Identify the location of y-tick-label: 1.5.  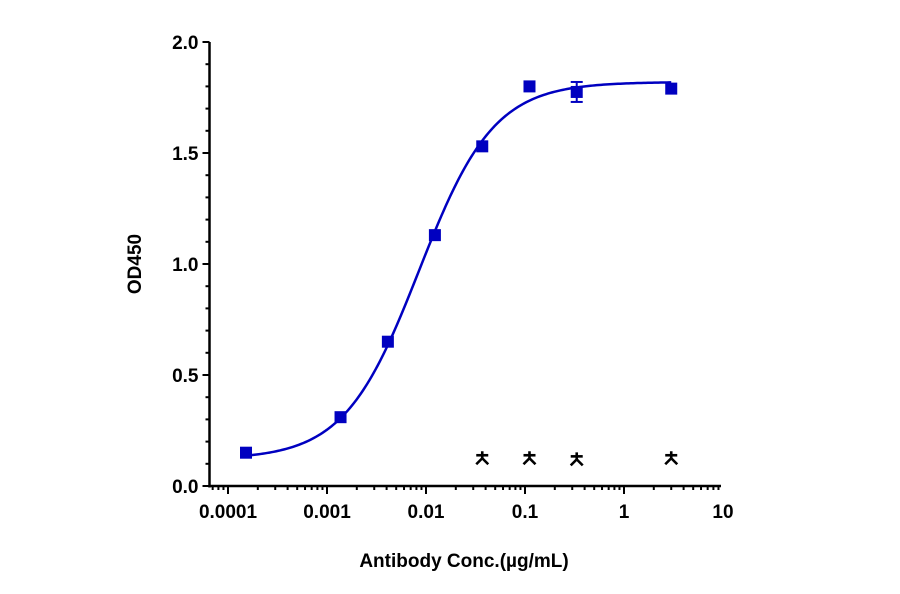
(185, 154).